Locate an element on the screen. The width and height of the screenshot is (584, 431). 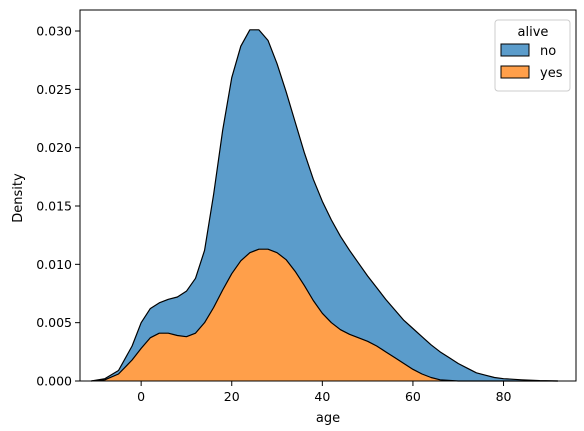
x-axis-label: age is located at coordinates (328, 418).